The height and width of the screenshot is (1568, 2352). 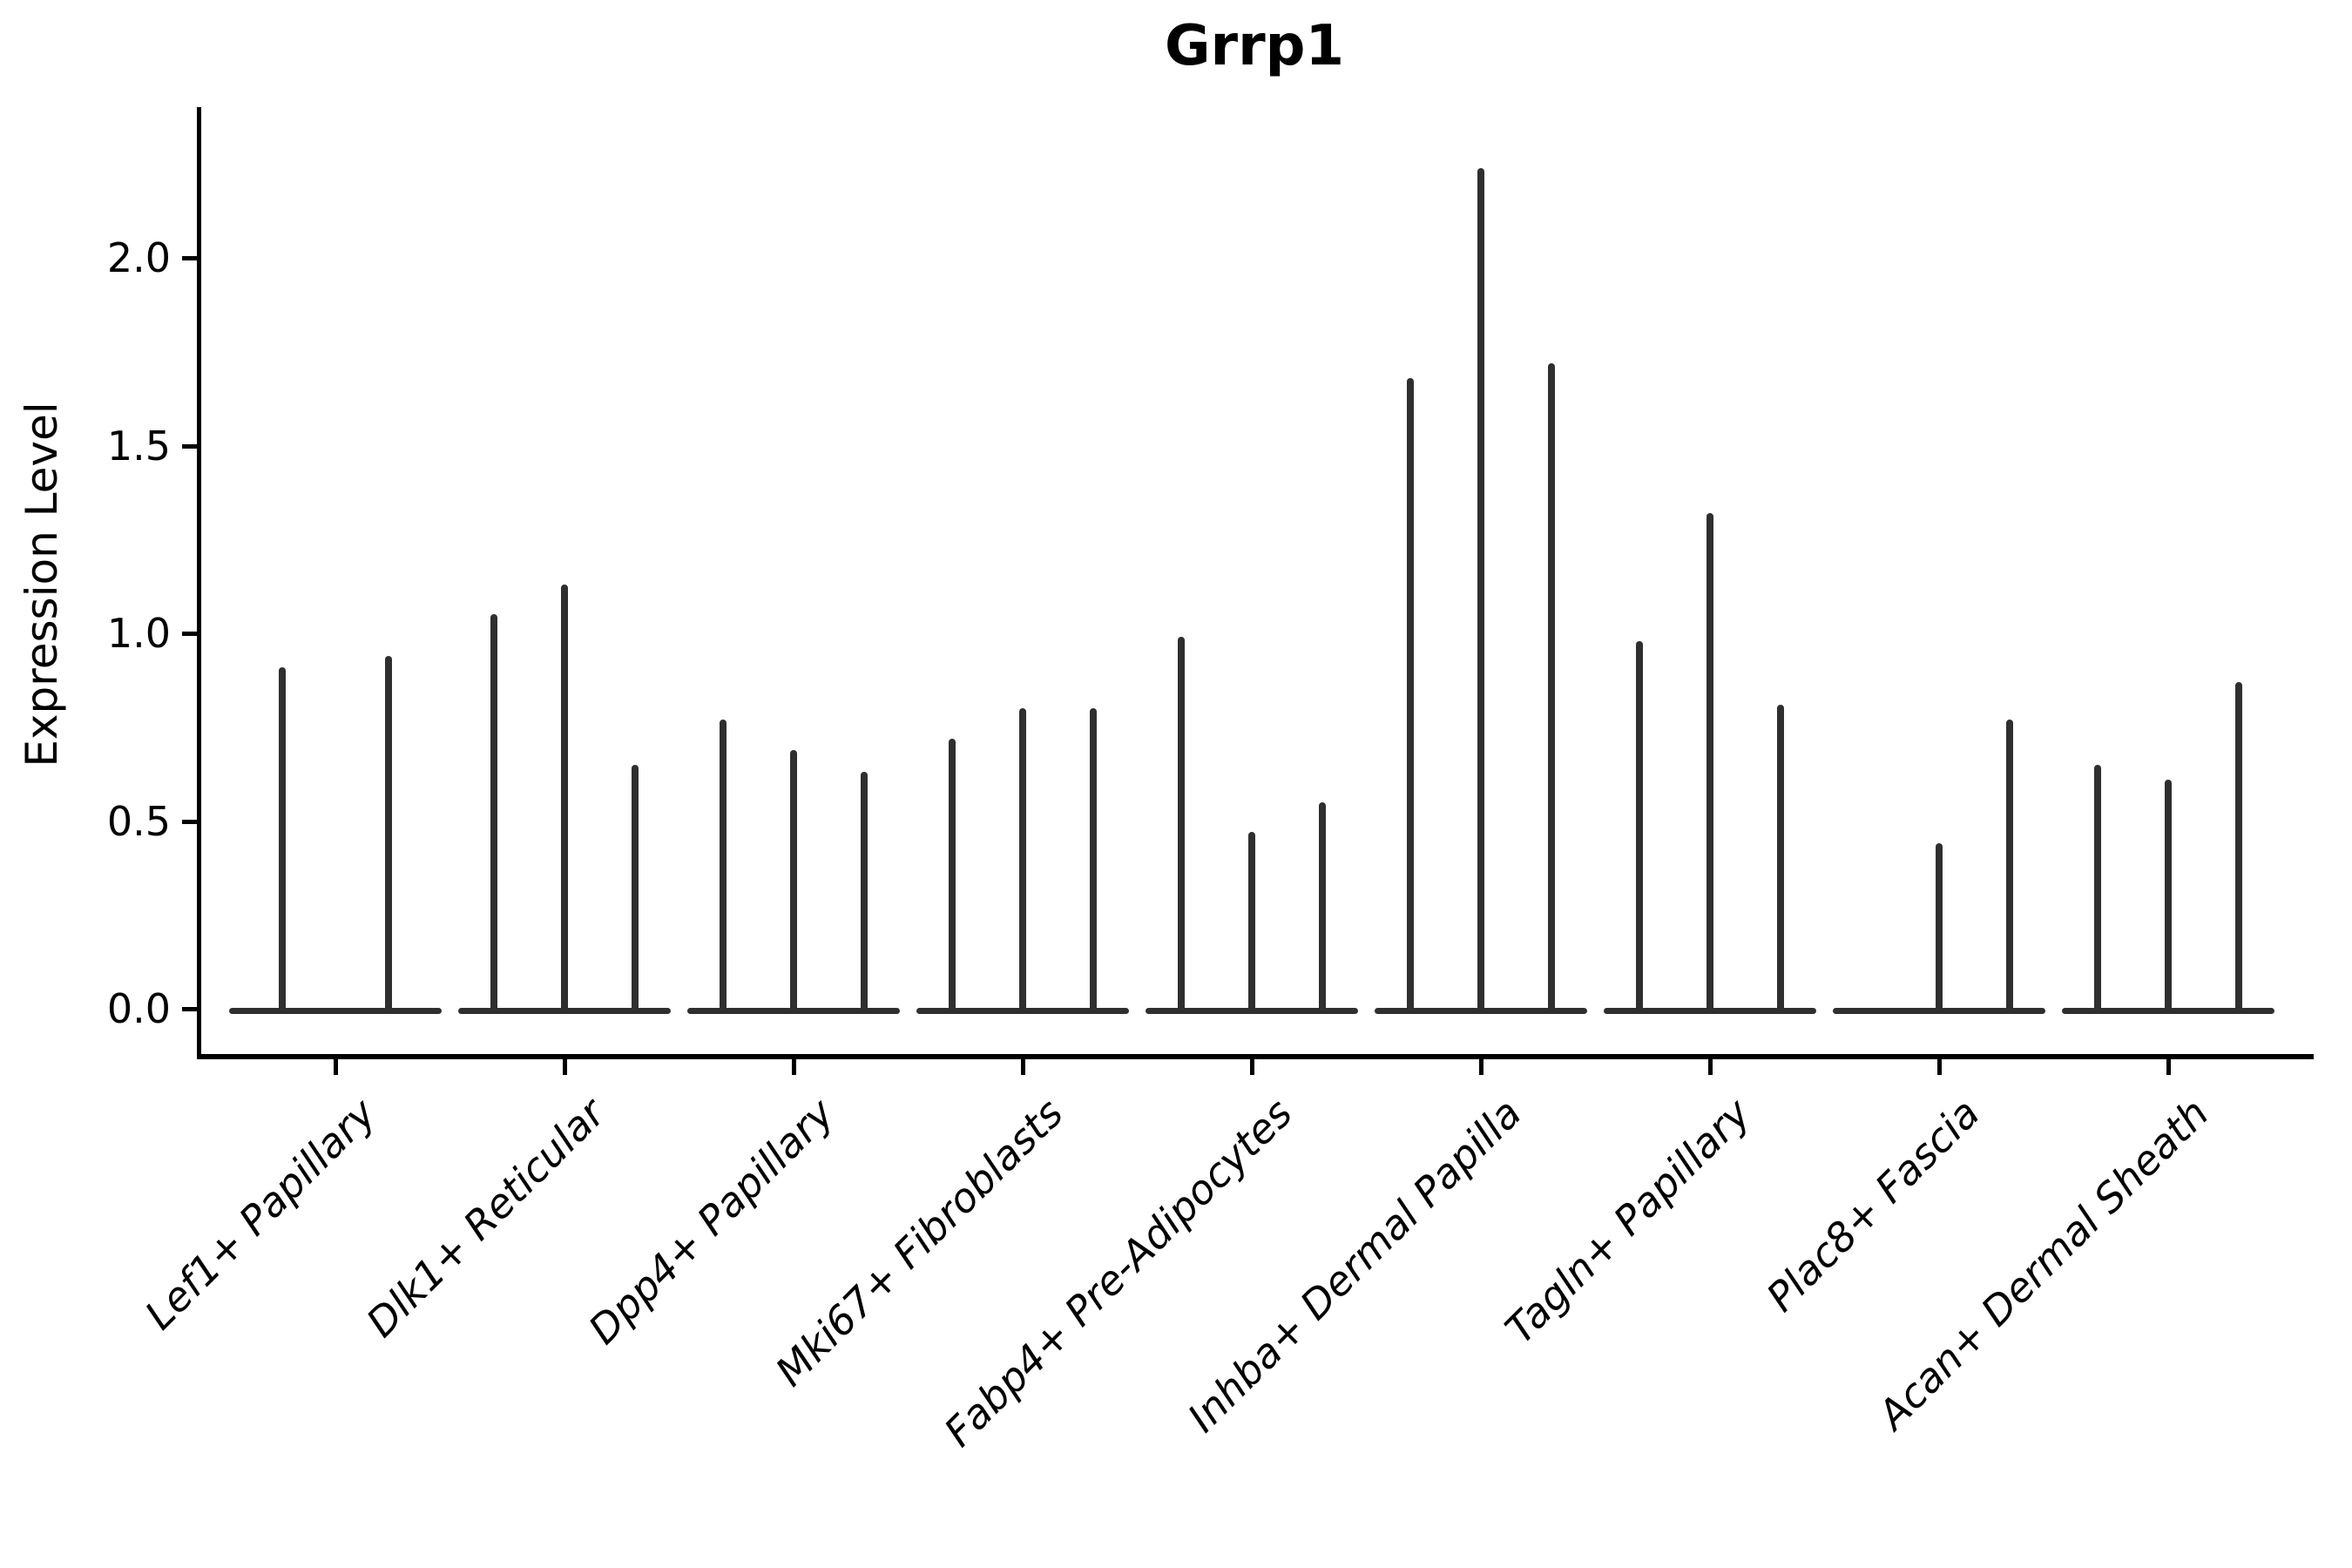 I want to click on y-tick-label: 0.0, so click(x=138, y=1008).